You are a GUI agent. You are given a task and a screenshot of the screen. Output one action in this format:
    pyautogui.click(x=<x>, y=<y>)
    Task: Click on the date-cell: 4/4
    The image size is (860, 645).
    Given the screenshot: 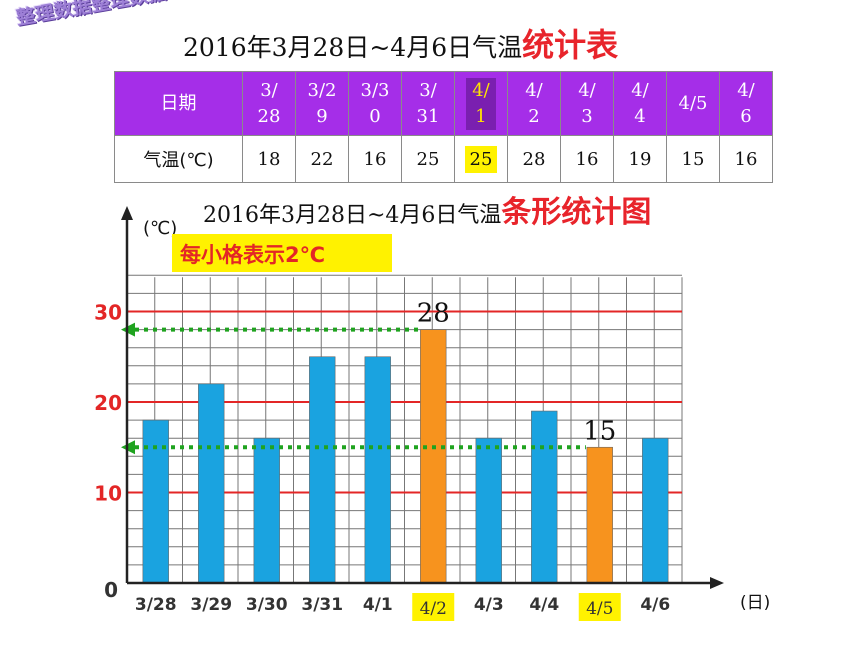 What is the action you would take?
    pyautogui.click(x=640, y=103)
    